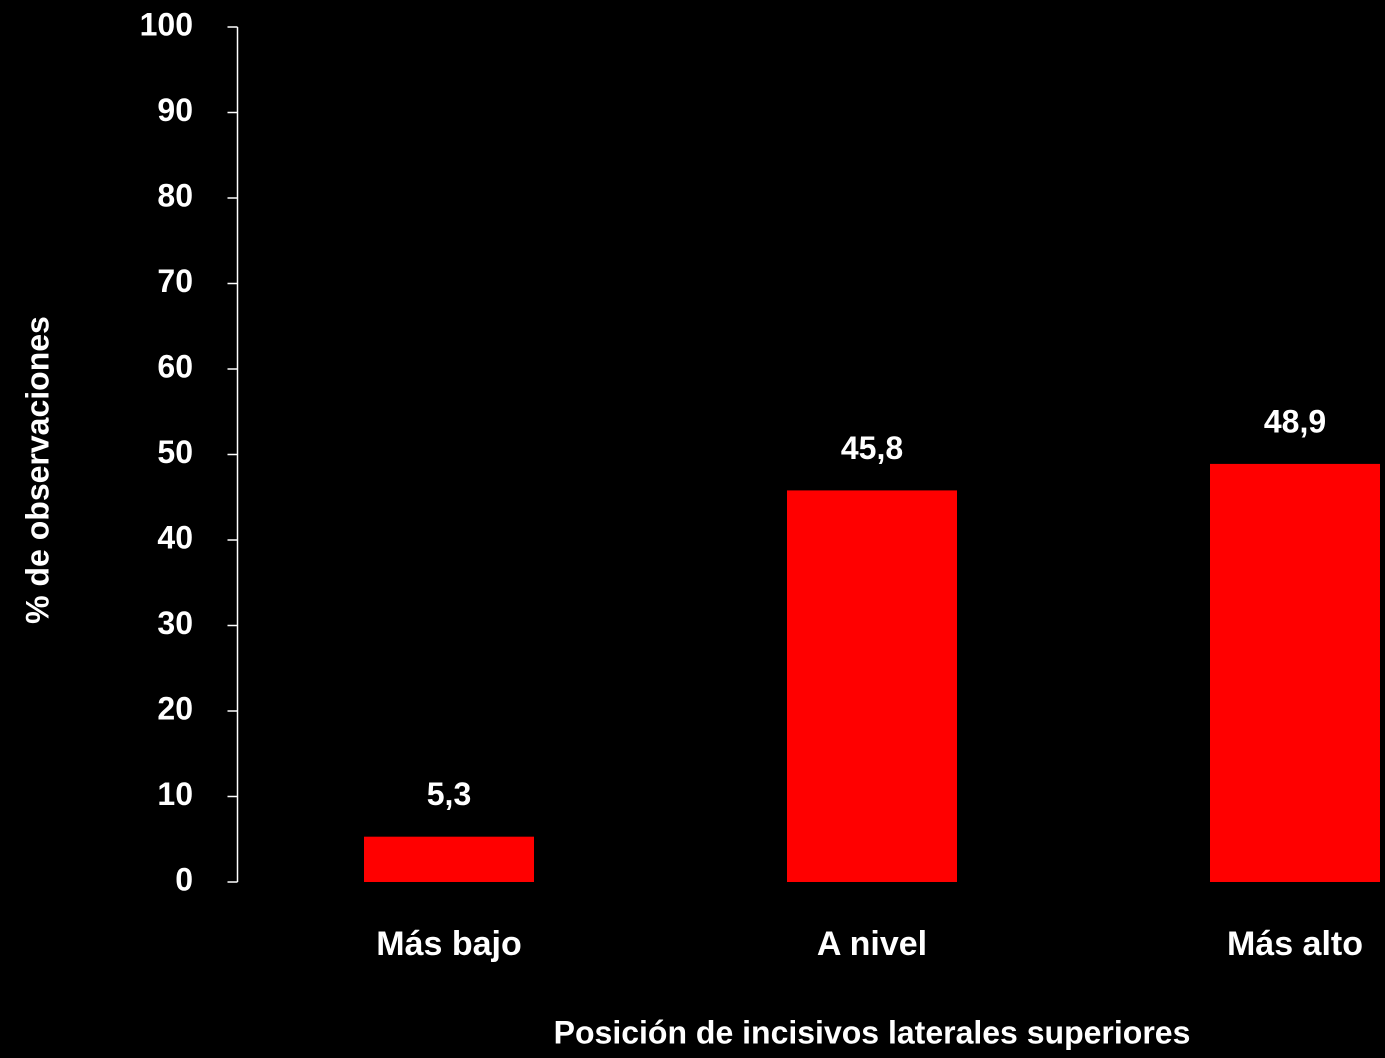  Describe the element at coordinates (175, 708) in the screenshot. I see `y-tick-label: 20` at that location.